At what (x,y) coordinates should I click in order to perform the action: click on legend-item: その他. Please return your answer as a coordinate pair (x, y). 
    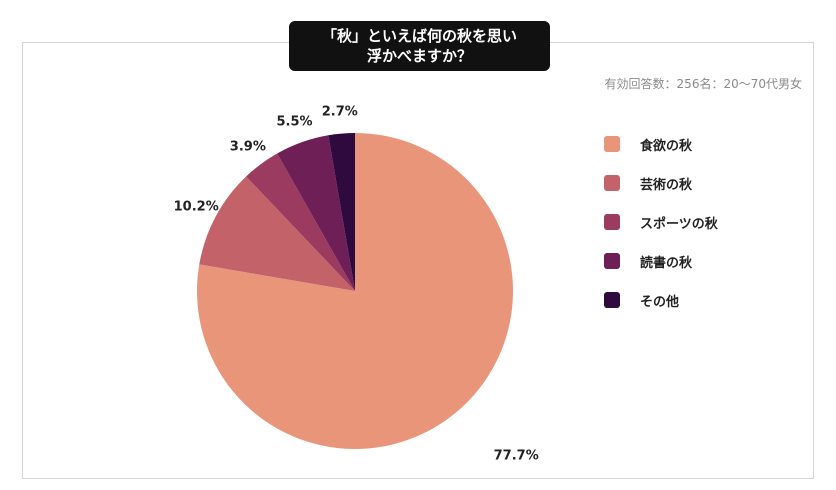
    Looking at the image, I should click on (661, 301).